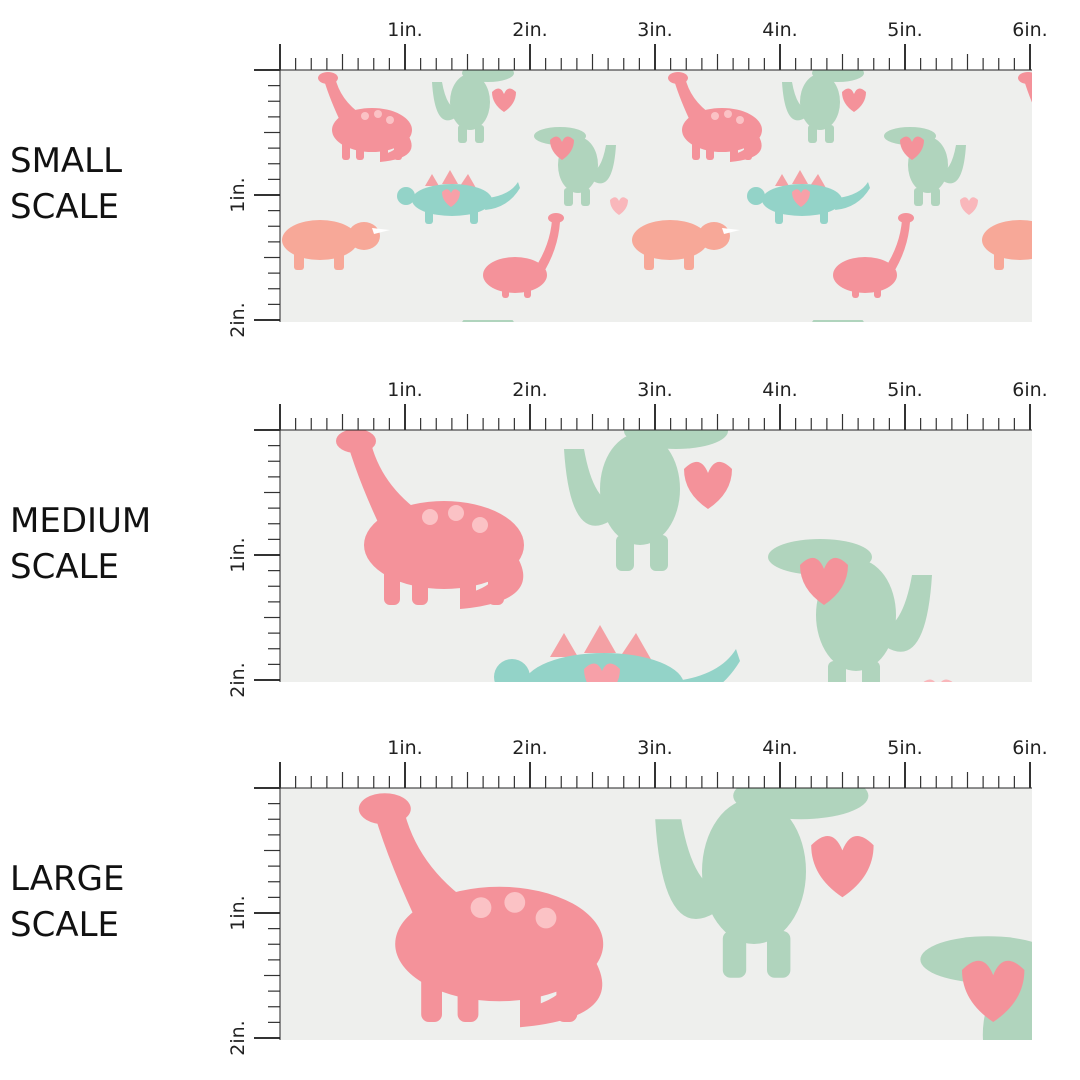  Describe the element at coordinates (80, 521) in the screenshot. I see `scale-label: MEDIUM` at that location.